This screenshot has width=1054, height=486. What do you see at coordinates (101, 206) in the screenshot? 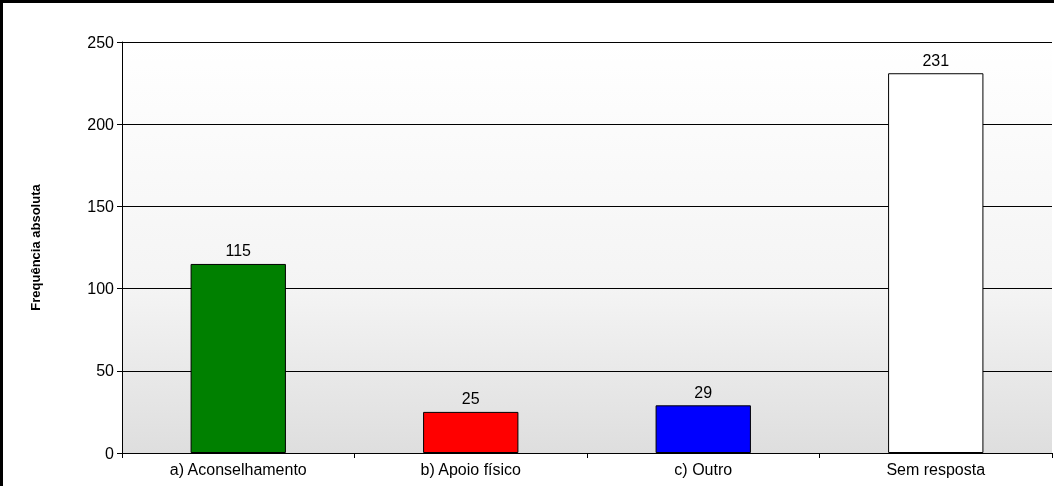
I see `y-tick-label: 150` at bounding box center [101, 206].